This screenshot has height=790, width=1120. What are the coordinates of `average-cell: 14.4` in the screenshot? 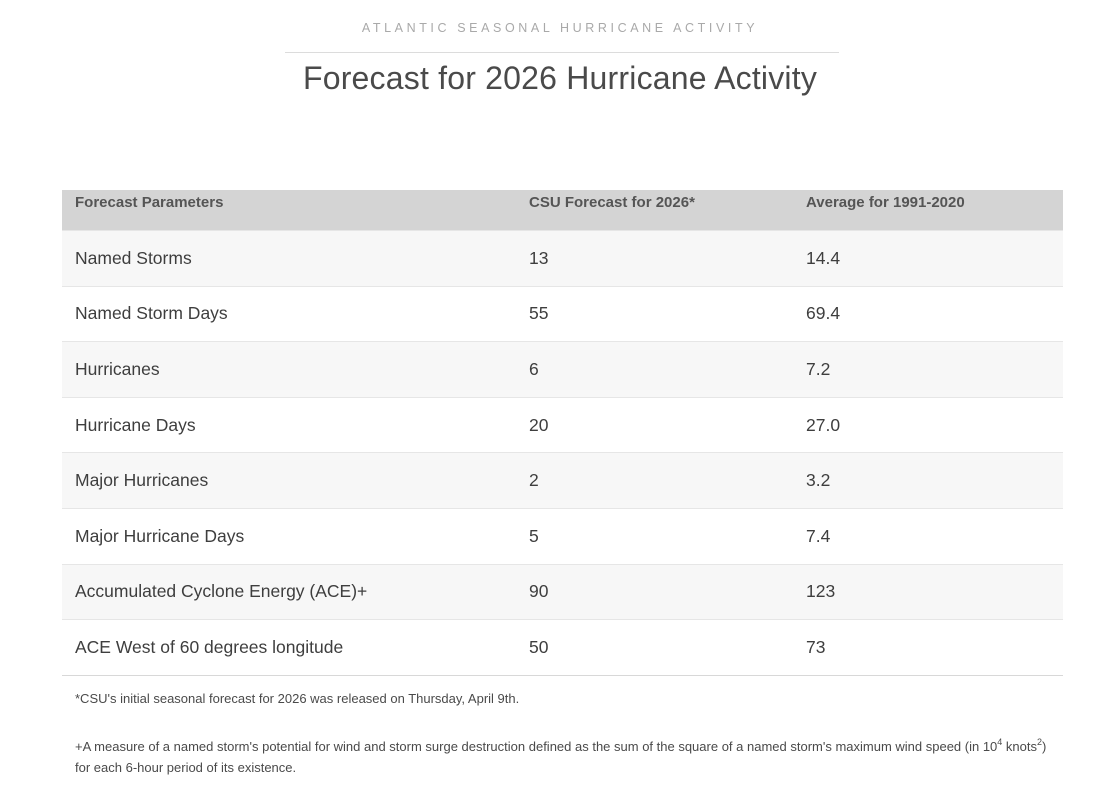 It's located at (823, 257).